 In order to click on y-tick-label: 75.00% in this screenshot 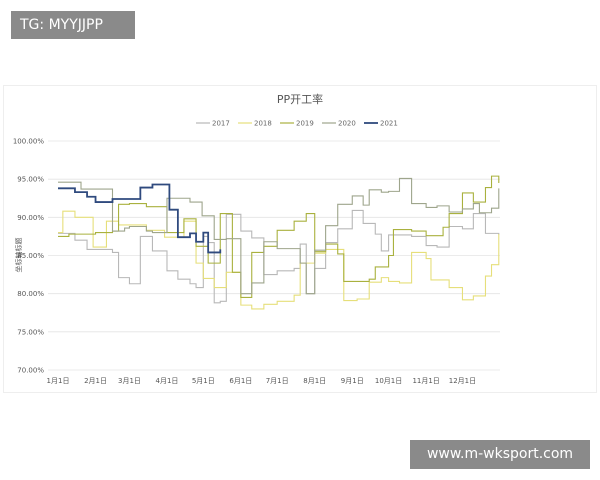, I will do `click(30, 332)`.